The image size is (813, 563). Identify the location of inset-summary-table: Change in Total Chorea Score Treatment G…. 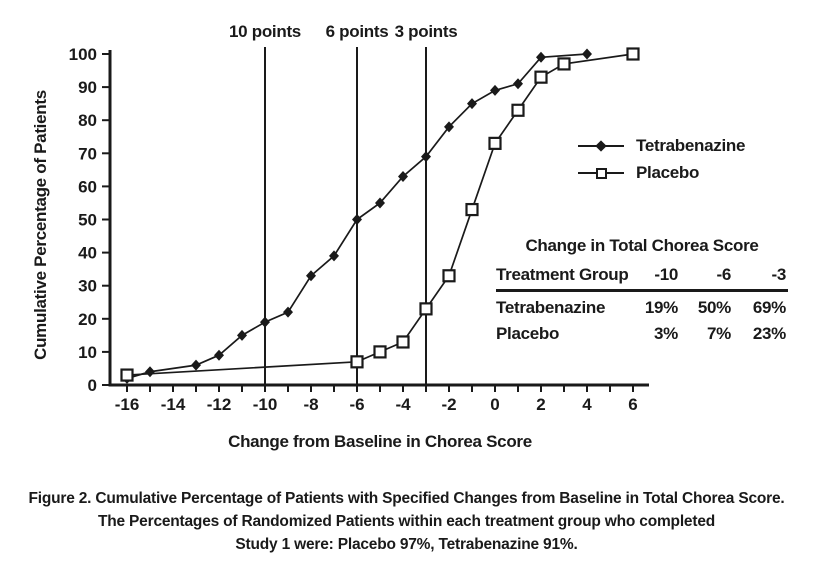
(642, 291).